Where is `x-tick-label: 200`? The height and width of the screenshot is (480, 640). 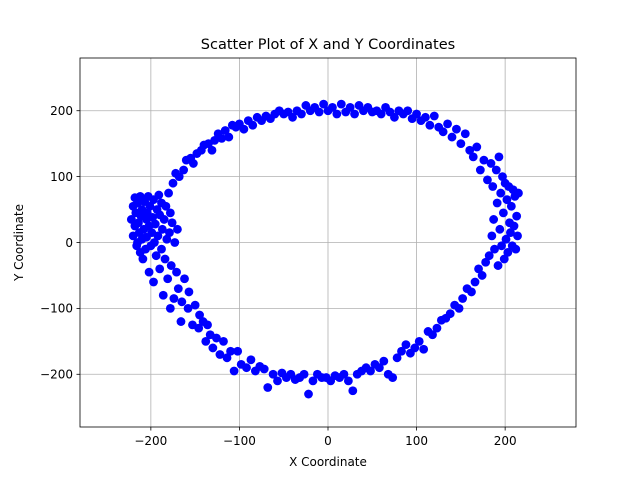
x-tick-label: 200 is located at coordinates (505, 441).